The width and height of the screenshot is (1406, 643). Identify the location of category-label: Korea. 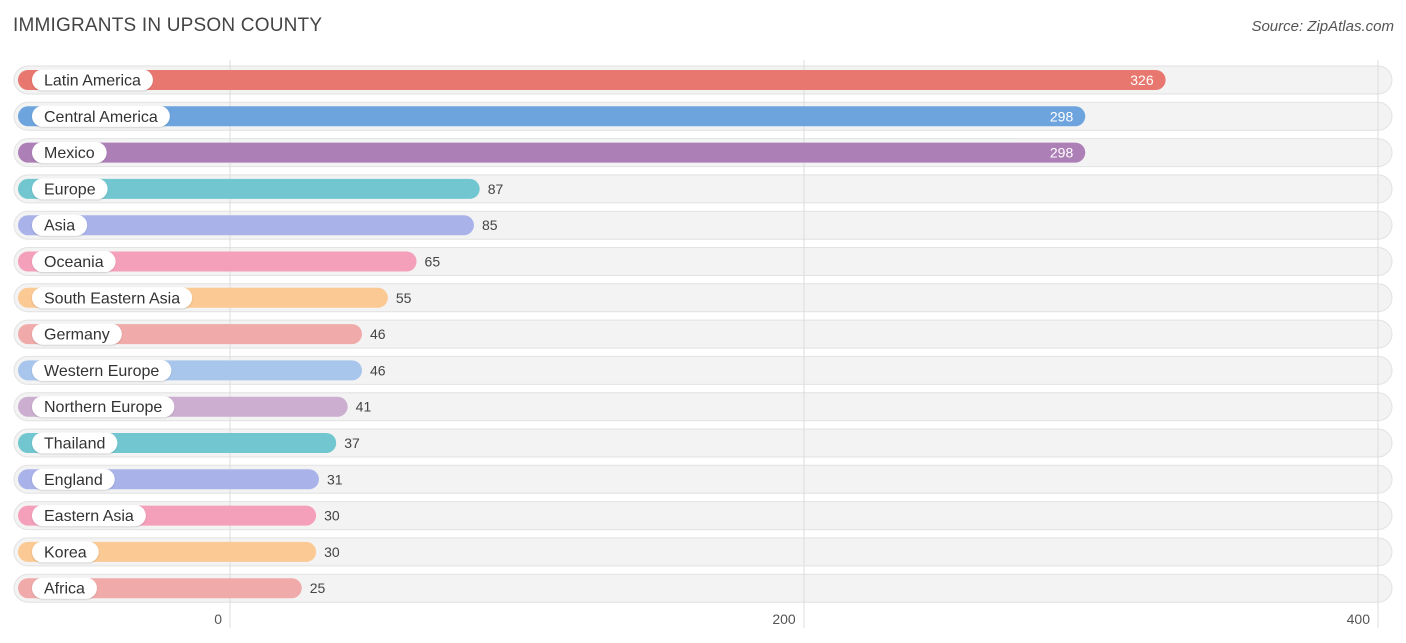
(65, 552).